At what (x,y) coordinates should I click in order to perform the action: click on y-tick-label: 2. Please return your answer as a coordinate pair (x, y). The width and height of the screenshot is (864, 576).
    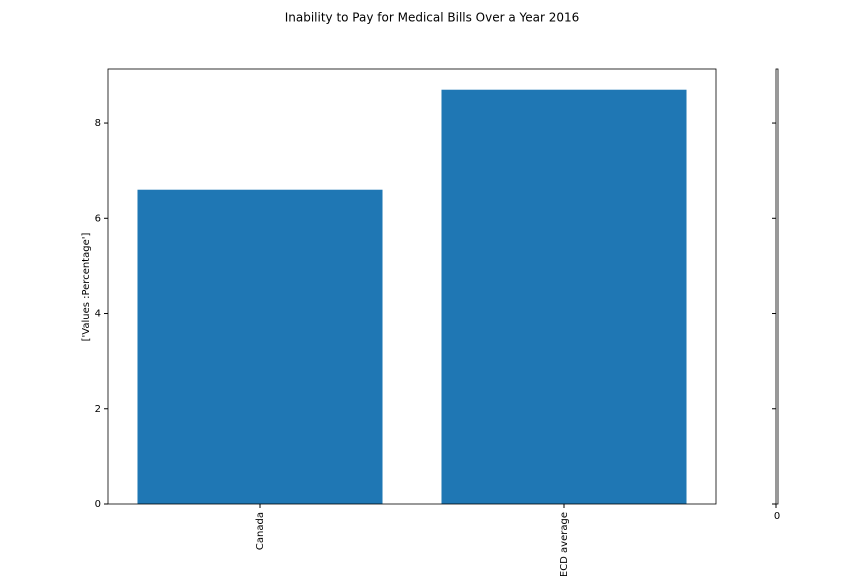
    Looking at the image, I should click on (98, 409).